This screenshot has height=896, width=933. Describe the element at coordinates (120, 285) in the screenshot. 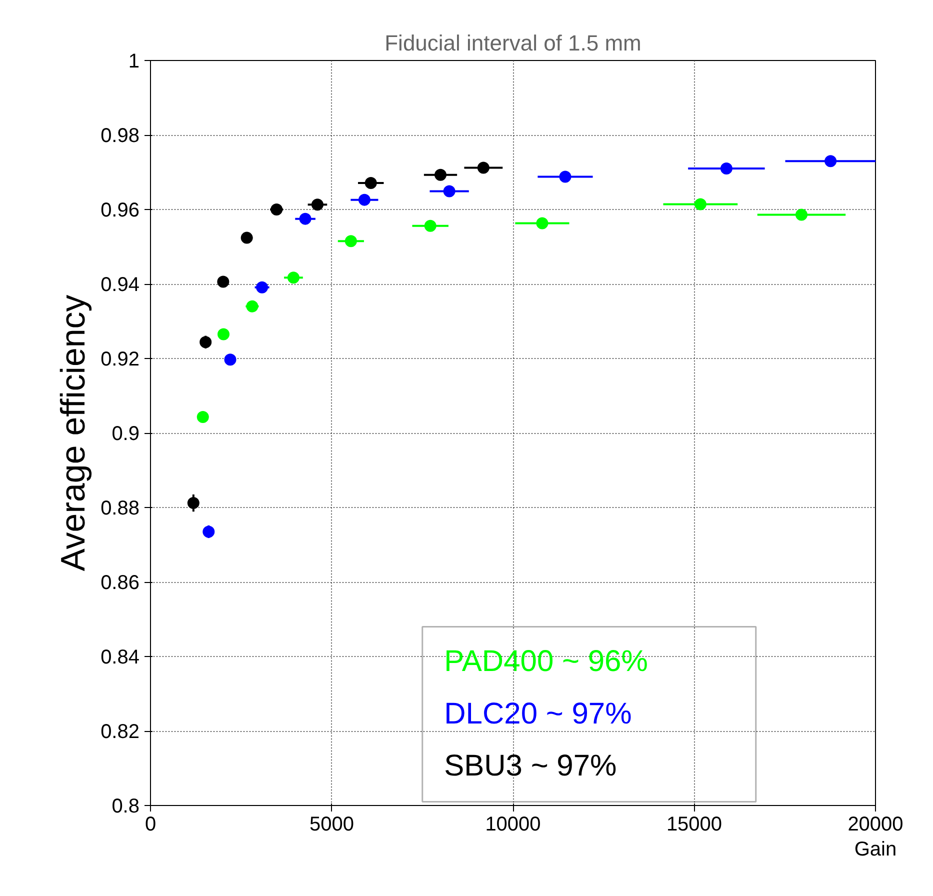

I see `y-tick-label: 0.94` at that location.